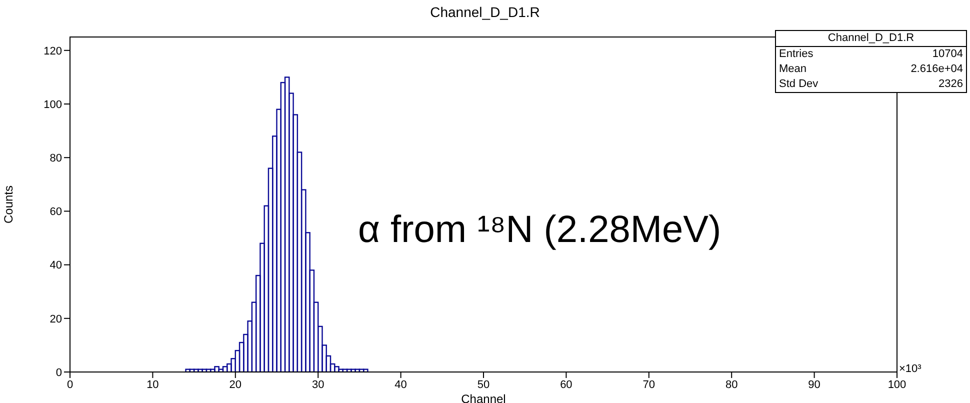 The image size is (970, 403). Describe the element at coordinates (70, 384) in the screenshot. I see `x-tick-label: 0` at that location.